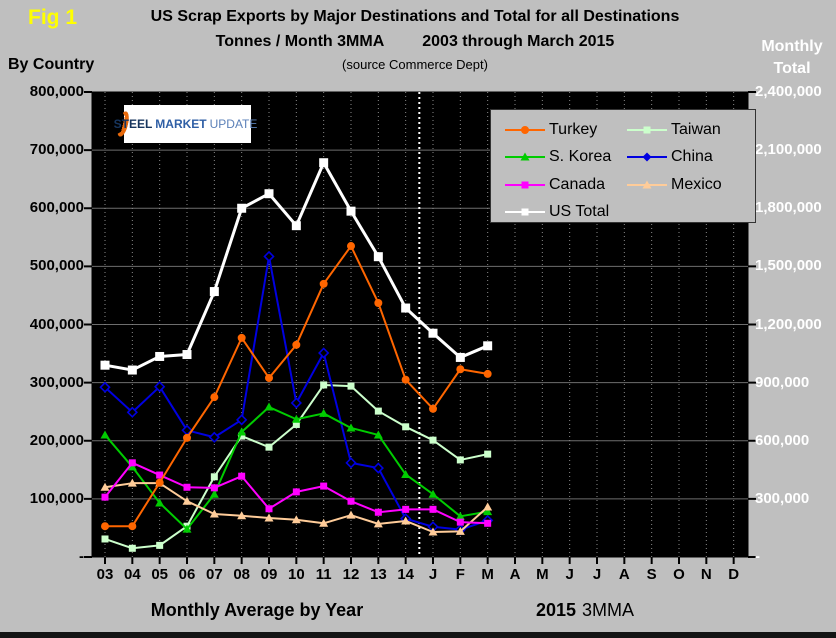  Describe the element at coordinates (56, 150) in the screenshot. I see `left-axis-label: 700,000` at that location.